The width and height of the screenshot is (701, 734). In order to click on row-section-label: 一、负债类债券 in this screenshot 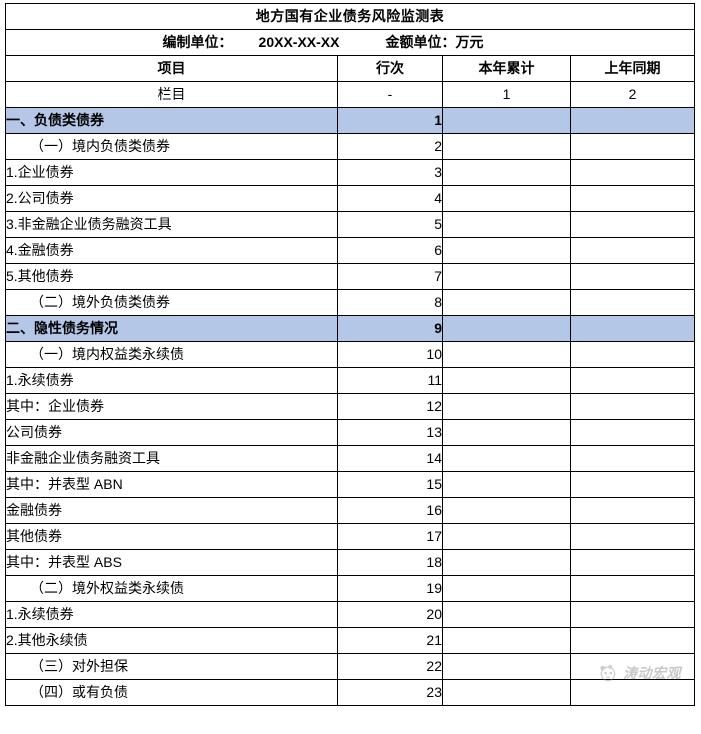, I will do `click(171, 120)`.